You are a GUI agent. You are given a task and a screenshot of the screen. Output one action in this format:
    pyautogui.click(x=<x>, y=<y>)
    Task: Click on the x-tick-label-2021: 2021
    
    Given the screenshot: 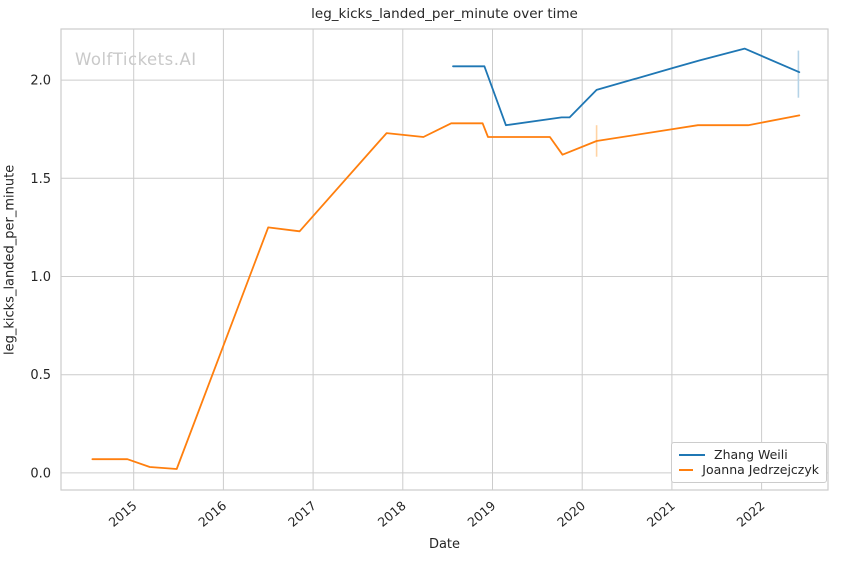 What is the action you would take?
    pyautogui.click(x=661, y=514)
    